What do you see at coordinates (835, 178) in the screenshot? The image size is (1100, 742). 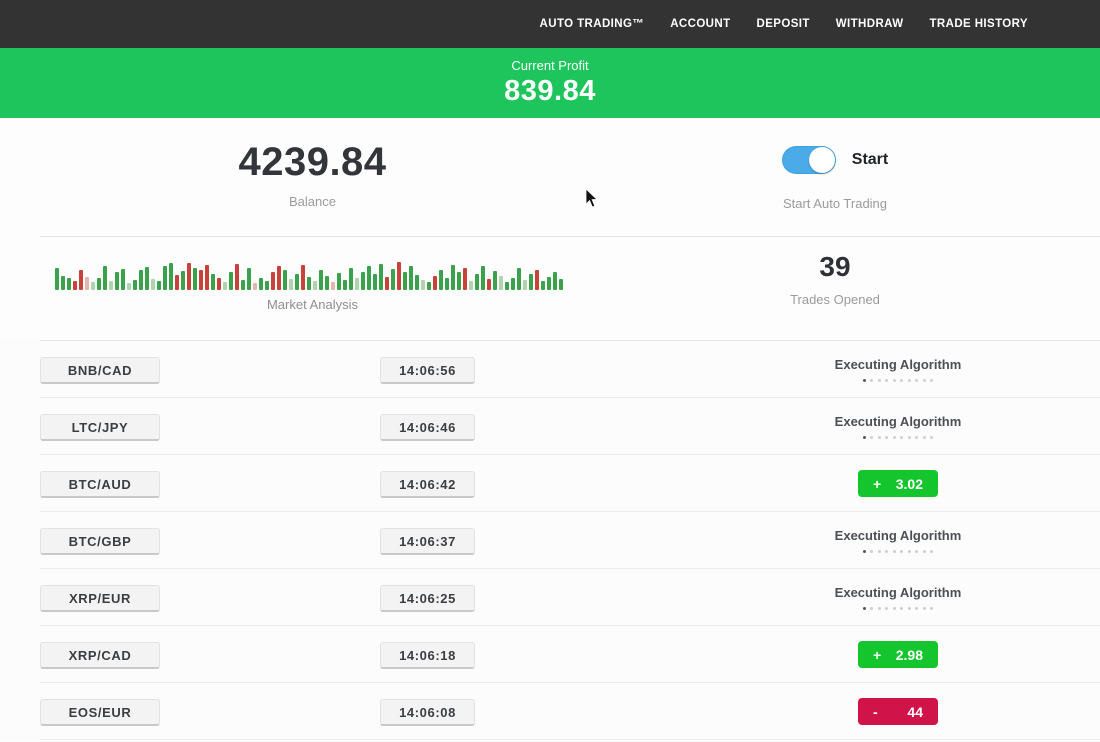 I see `auto-trading-block: Start Start Auto Trading` at bounding box center [835, 178].